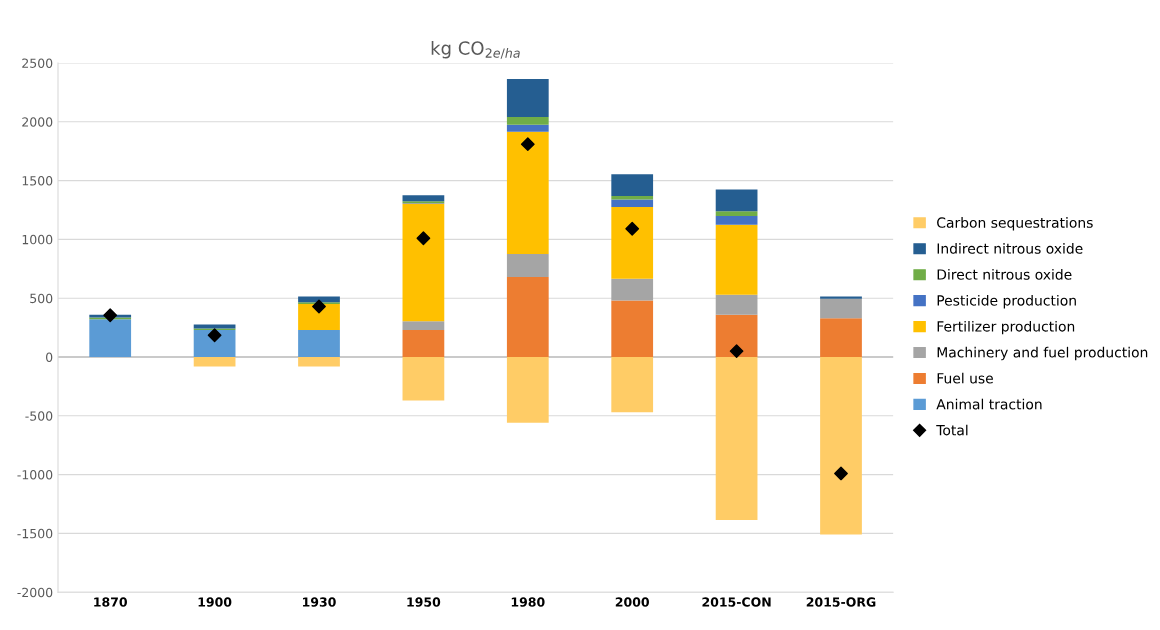 This screenshot has width=1160, height=630. What do you see at coordinates (841, 602) in the screenshot?
I see `x-tick-label: 2015-ORG` at bounding box center [841, 602].